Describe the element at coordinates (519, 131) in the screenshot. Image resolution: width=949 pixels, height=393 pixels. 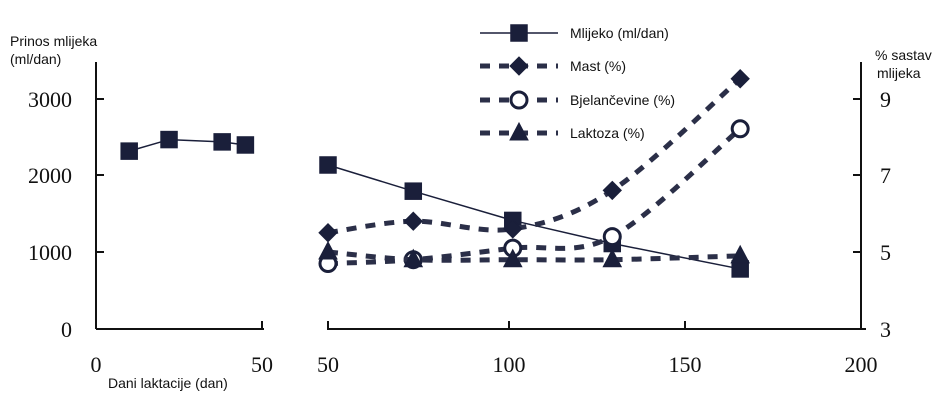
I see `legend-laktoza-marker` at that location.